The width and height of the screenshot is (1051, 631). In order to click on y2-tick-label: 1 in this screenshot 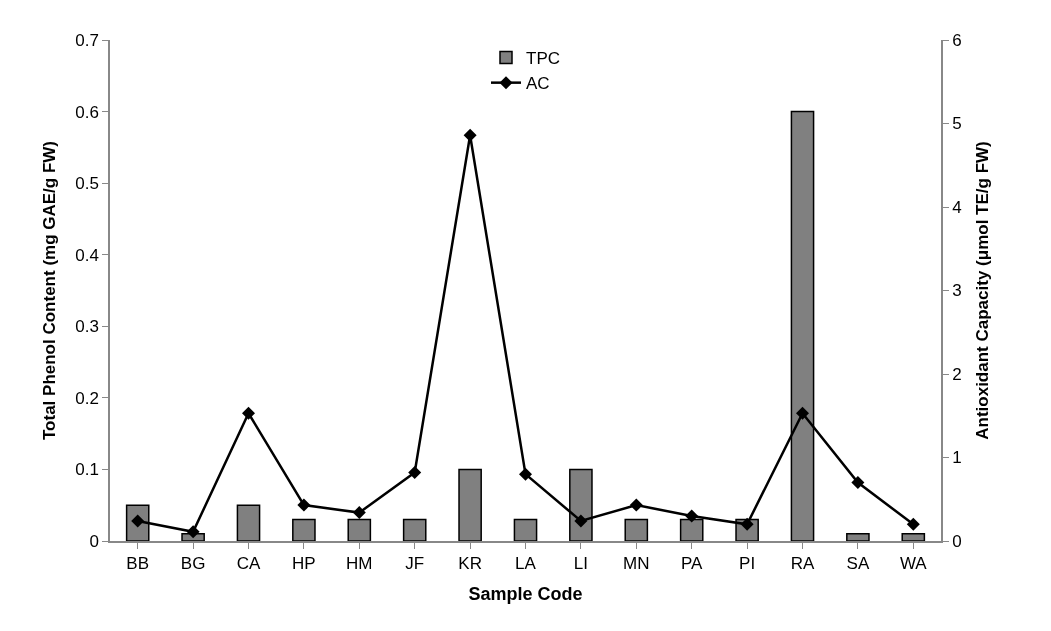, I will do `click(957, 458)`.